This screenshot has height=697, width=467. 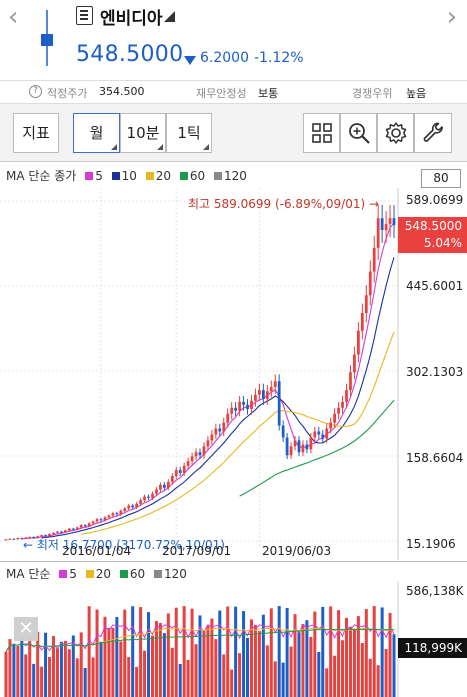 I want to click on ma60-label: 60, so click(x=197, y=176).